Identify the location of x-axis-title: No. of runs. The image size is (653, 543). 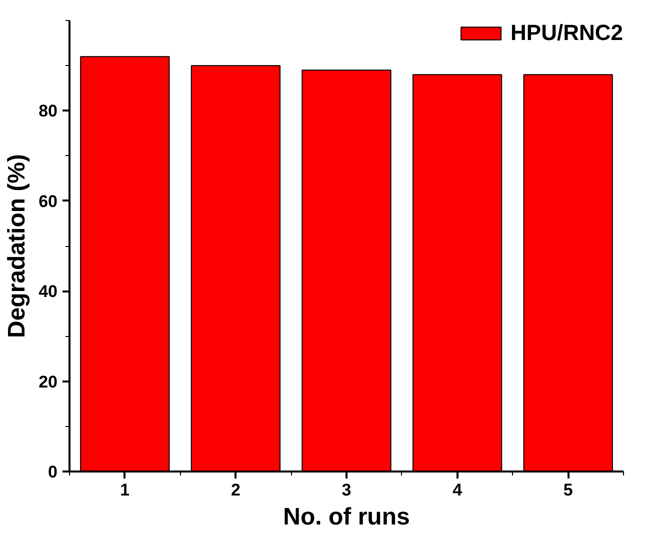
(346, 517).